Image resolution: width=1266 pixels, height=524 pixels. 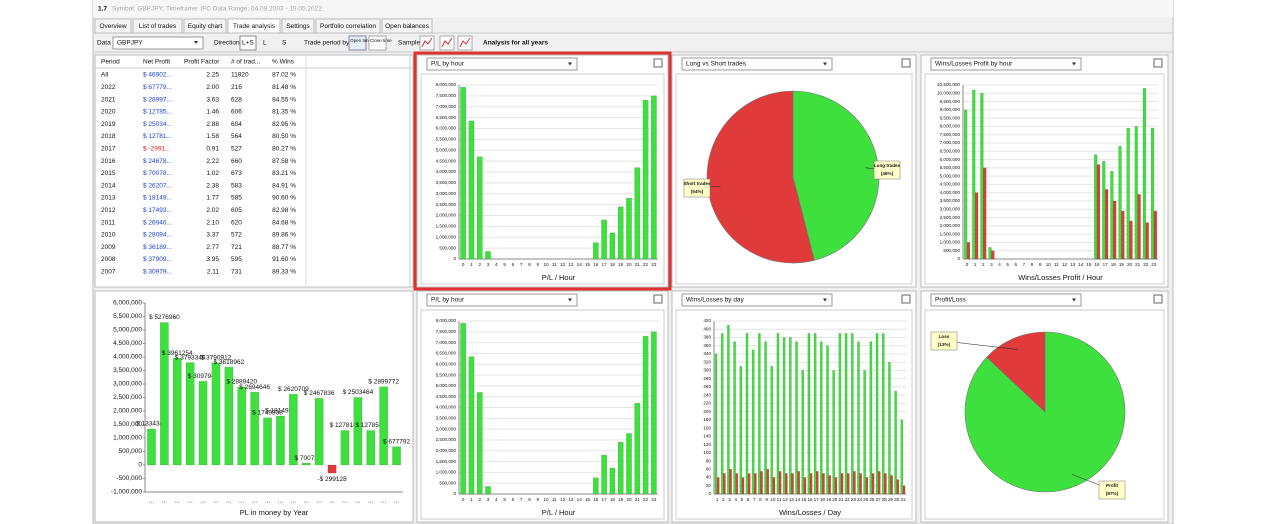 I want to click on x-tick-label: 15, so click(x=1089, y=264).